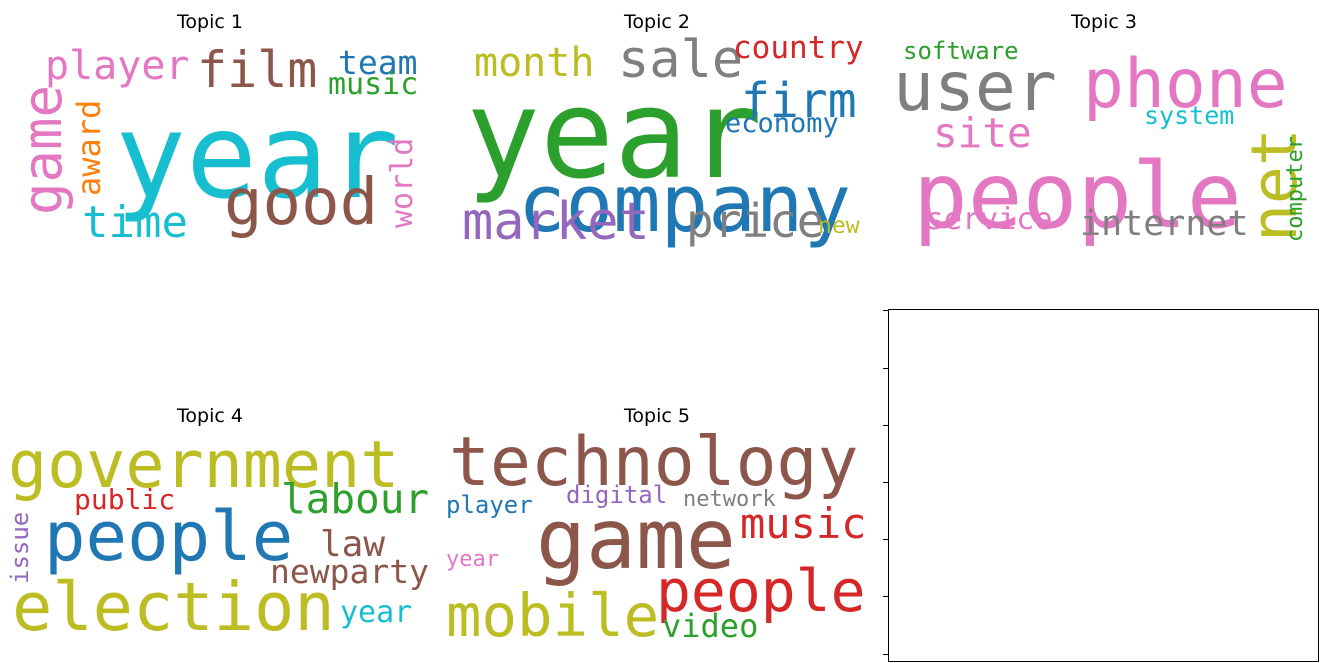 Image resolution: width=1320 pixels, height=663 pixels. Describe the element at coordinates (257, 70) in the screenshot. I see `word-film: film` at that location.